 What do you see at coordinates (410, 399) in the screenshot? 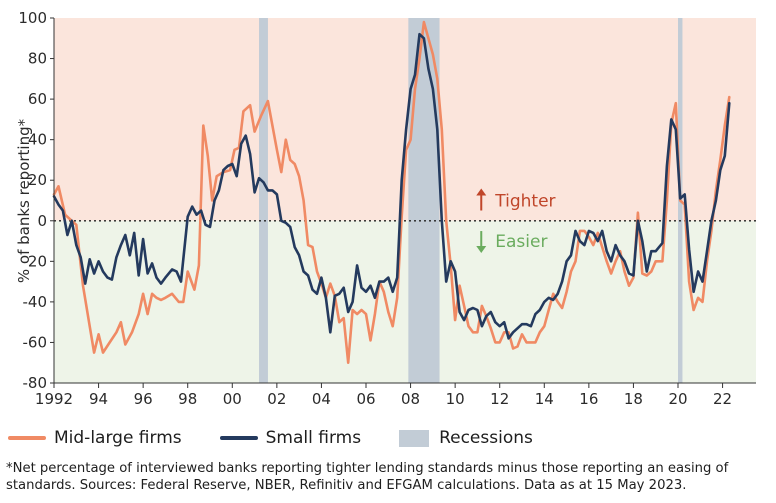
I see `x-tick-label: 08` at bounding box center [410, 399].